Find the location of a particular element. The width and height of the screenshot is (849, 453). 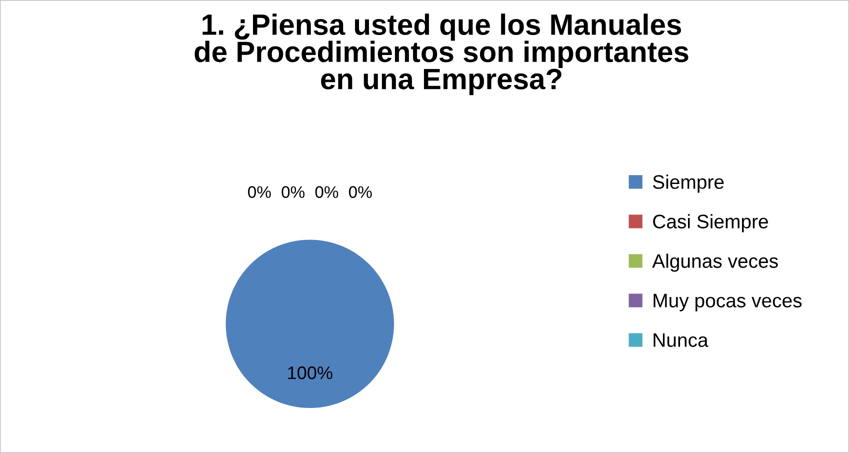

legend-label: Casi Siempre is located at coordinates (710, 223).